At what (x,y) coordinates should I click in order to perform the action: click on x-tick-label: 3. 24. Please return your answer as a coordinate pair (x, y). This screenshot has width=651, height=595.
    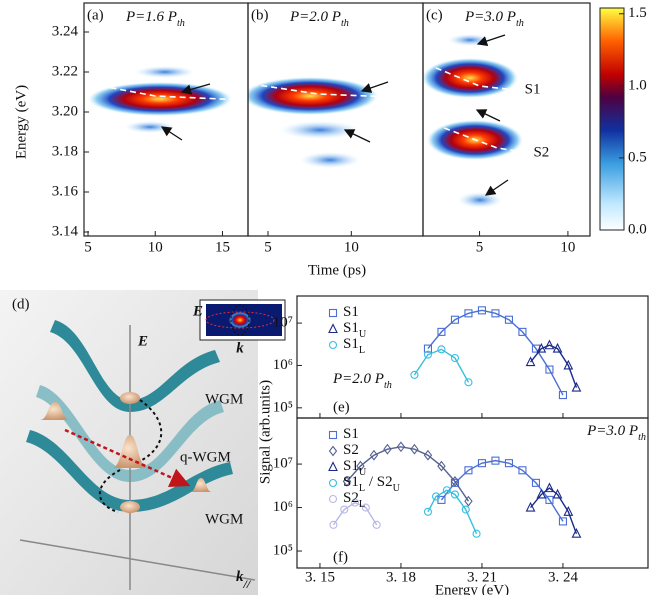
    Looking at the image, I should click on (563, 577).